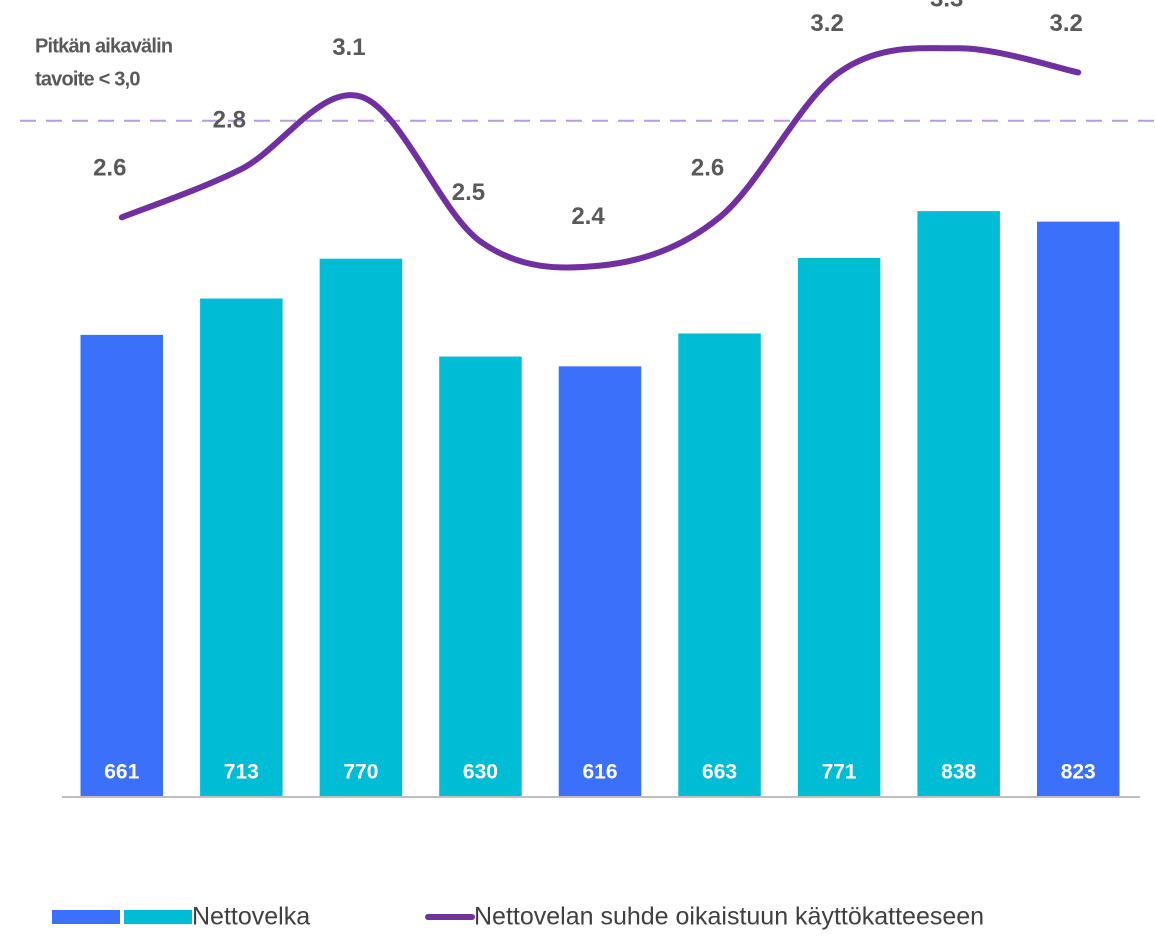  Describe the element at coordinates (946, 6) in the screenshot. I see `line-value-label: 3.3` at that location.